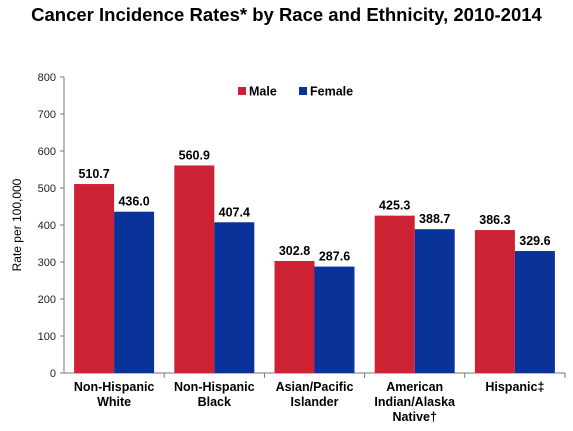 The width and height of the screenshot is (573, 431). Describe the element at coordinates (114, 402) in the screenshot. I see `x-category-label: White` at that location.